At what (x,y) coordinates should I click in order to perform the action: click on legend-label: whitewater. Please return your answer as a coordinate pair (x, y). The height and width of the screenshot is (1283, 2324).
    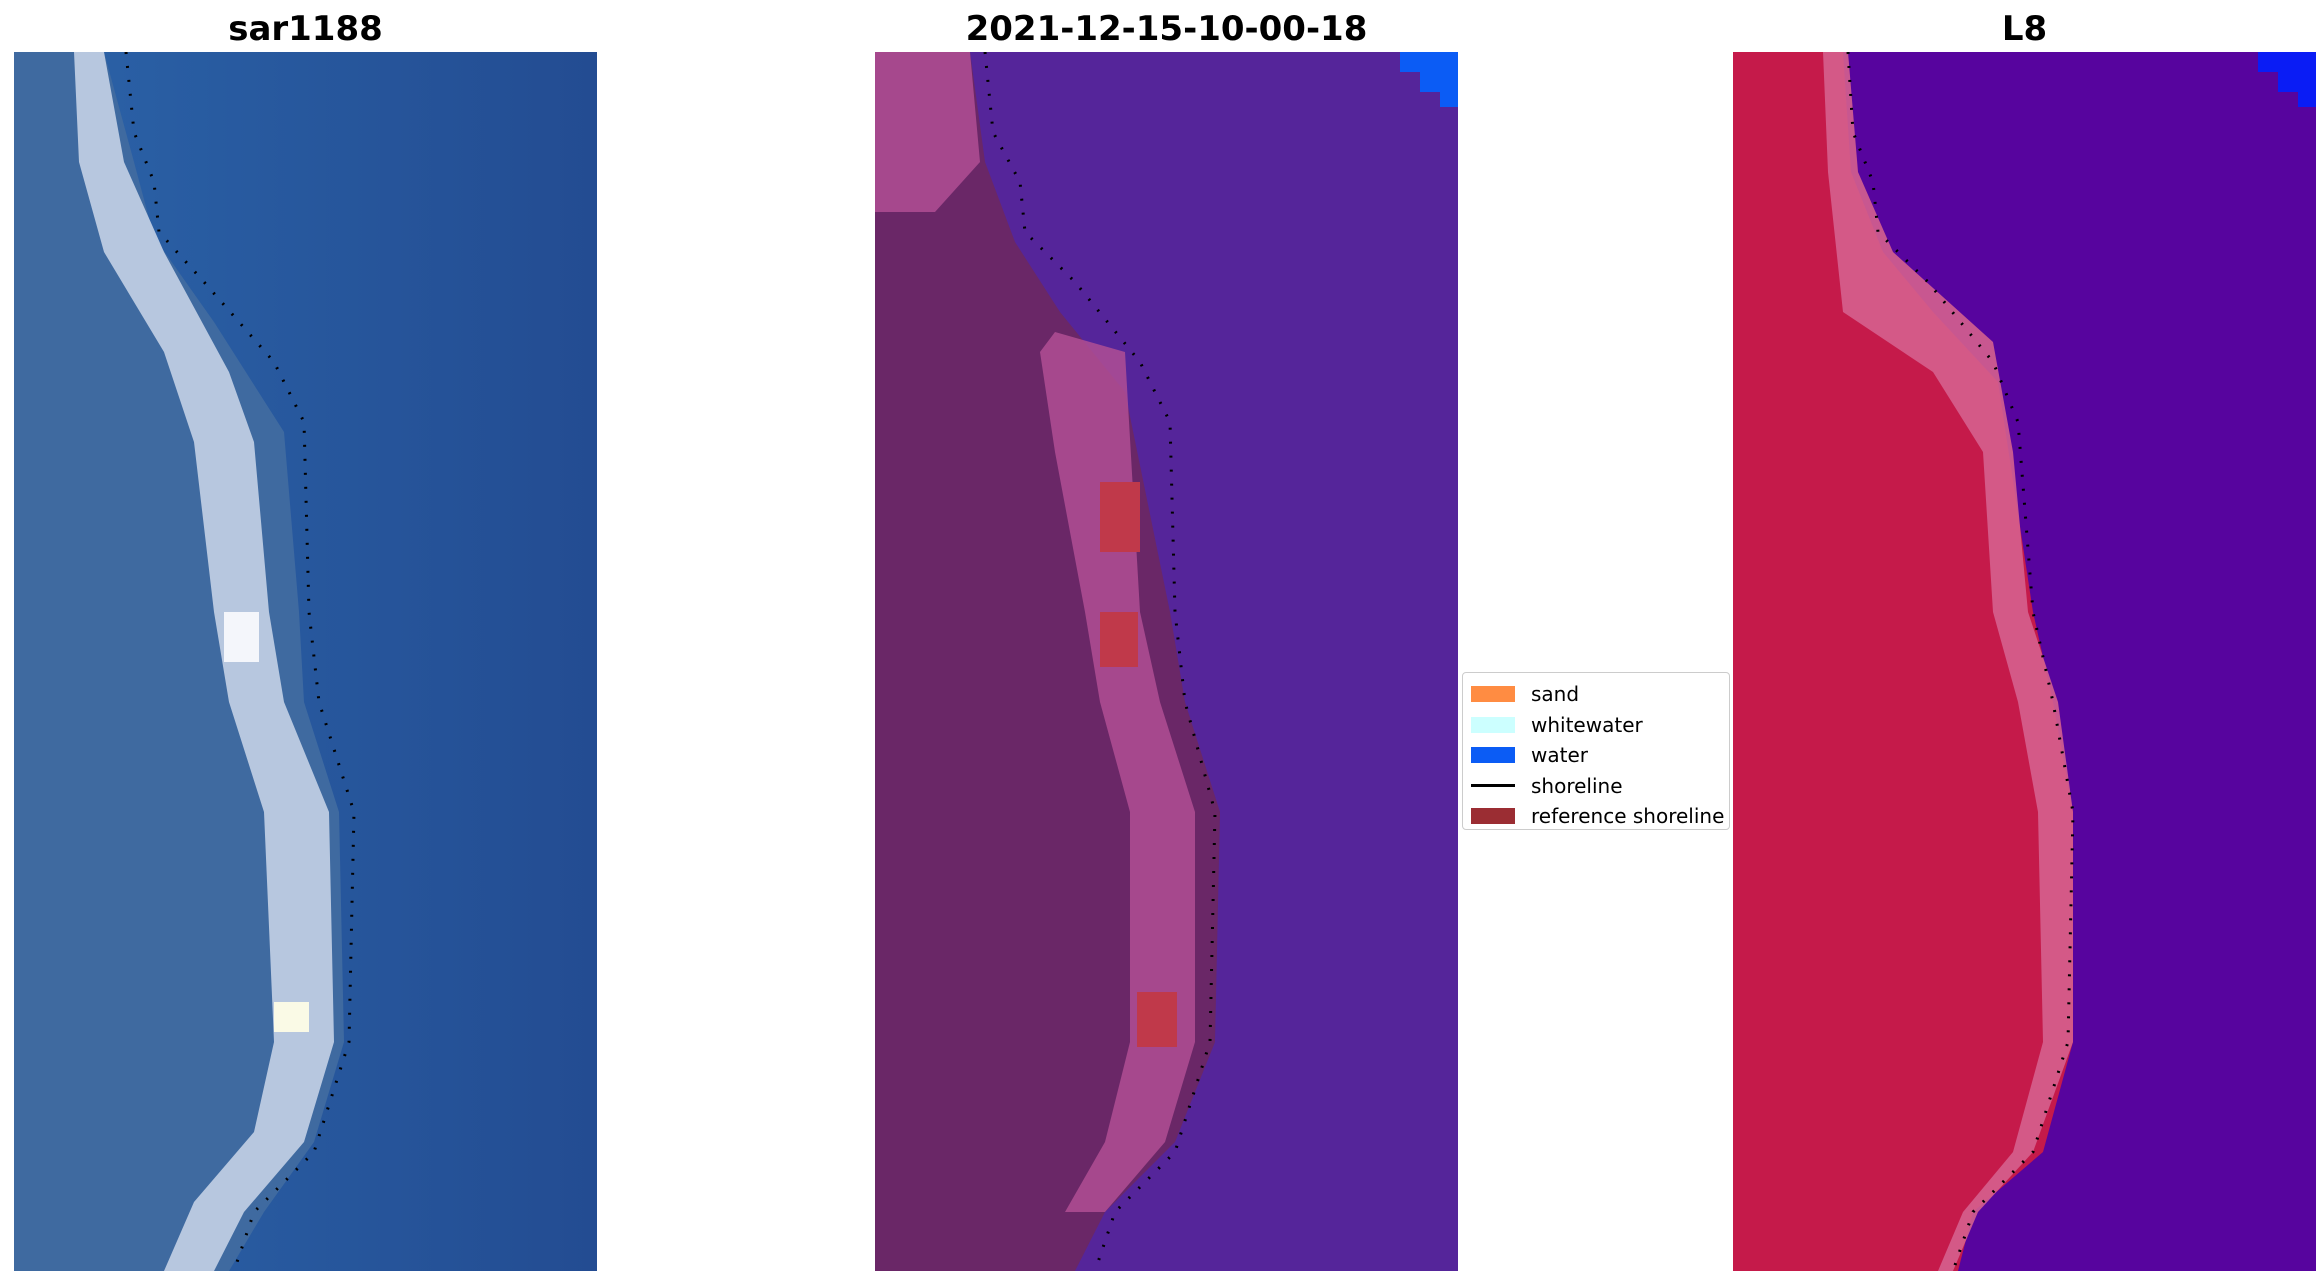
    Looking at the image, I should click on (1587, 724).